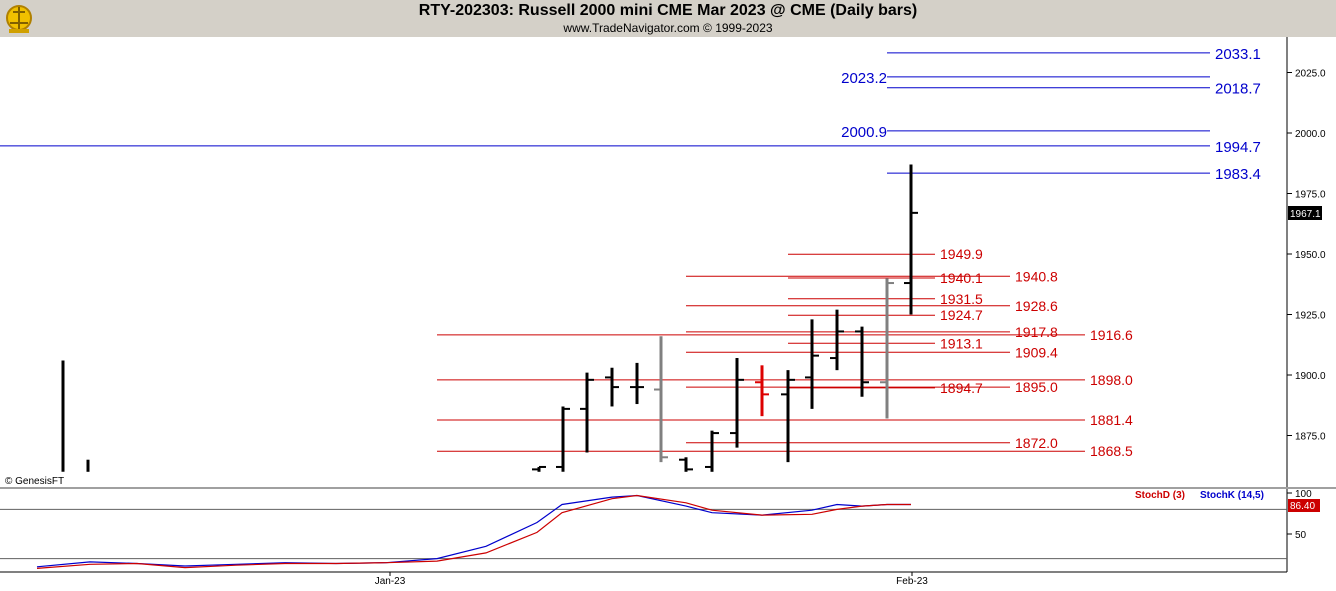 The width and height of the screenshot is (1336, 591). I want to click on red-level-label: 1898.0, so click(1111, 380).